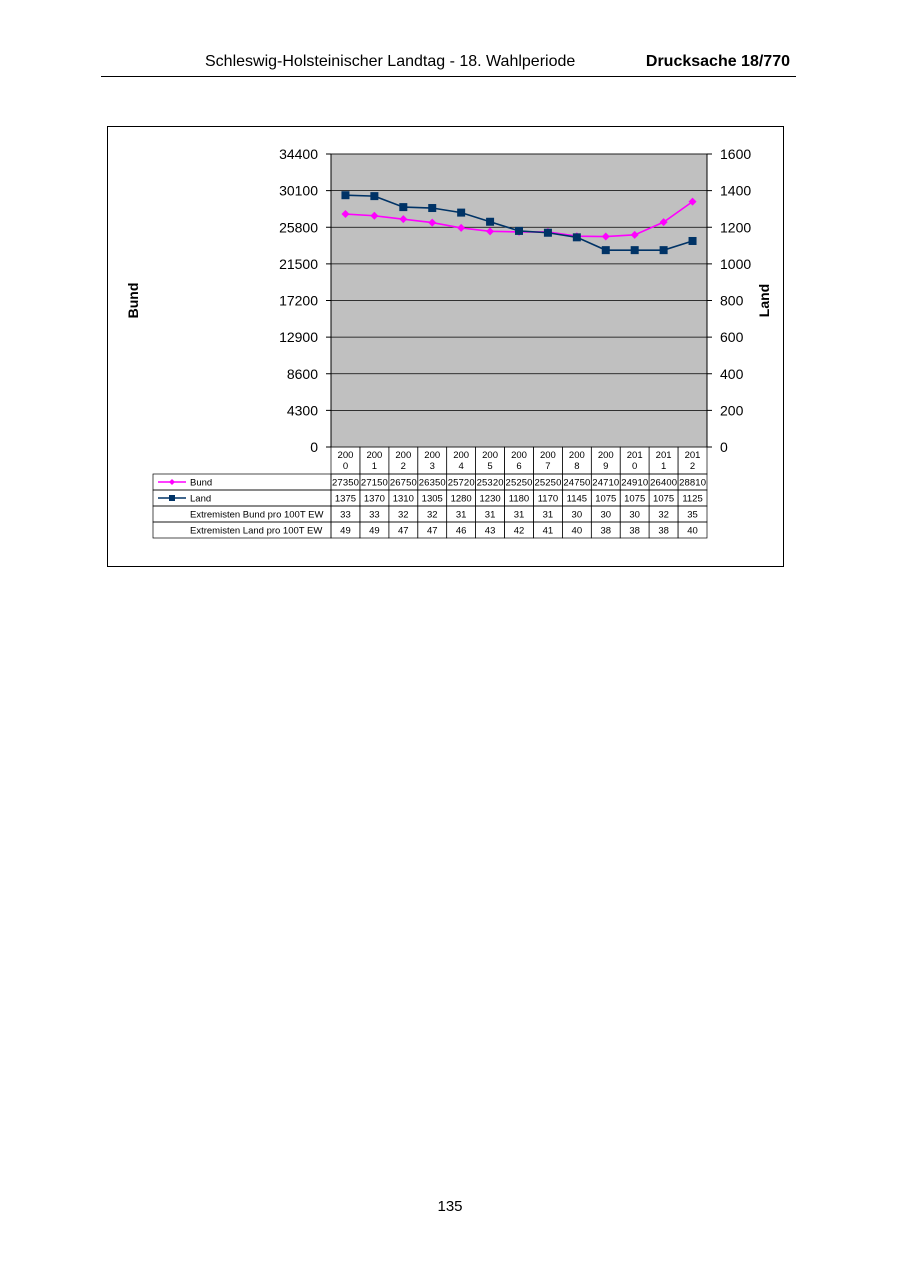 The image size is (900, 1272). What do you see at coordinates (717, 61) in the screenshot?
I see `document-number: Drucksache 18/770` at bounding box center [717, 61].